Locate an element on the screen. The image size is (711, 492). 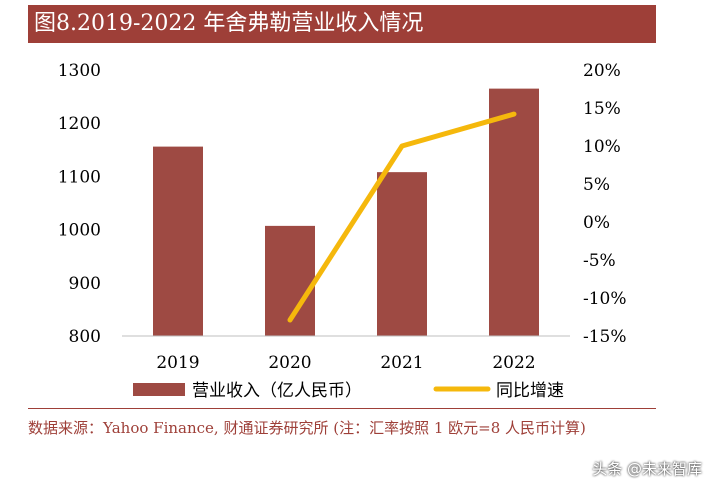
y2-tick-label: 15% is located at coordinates (602, 109).